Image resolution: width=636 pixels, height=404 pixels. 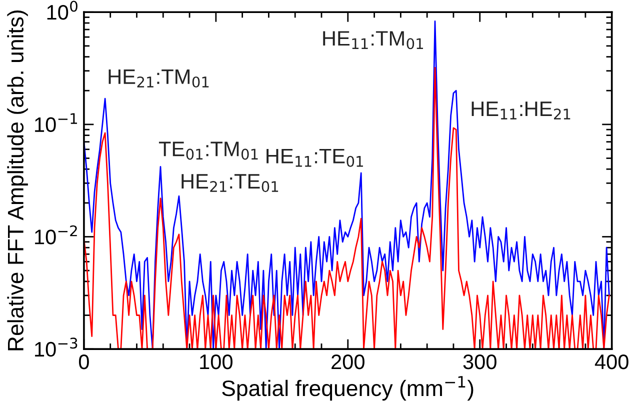 What do you see at coordinates (479, 362) in the screenshot?
I see `x-tick-label: 300` at bounding box center [479, 362].